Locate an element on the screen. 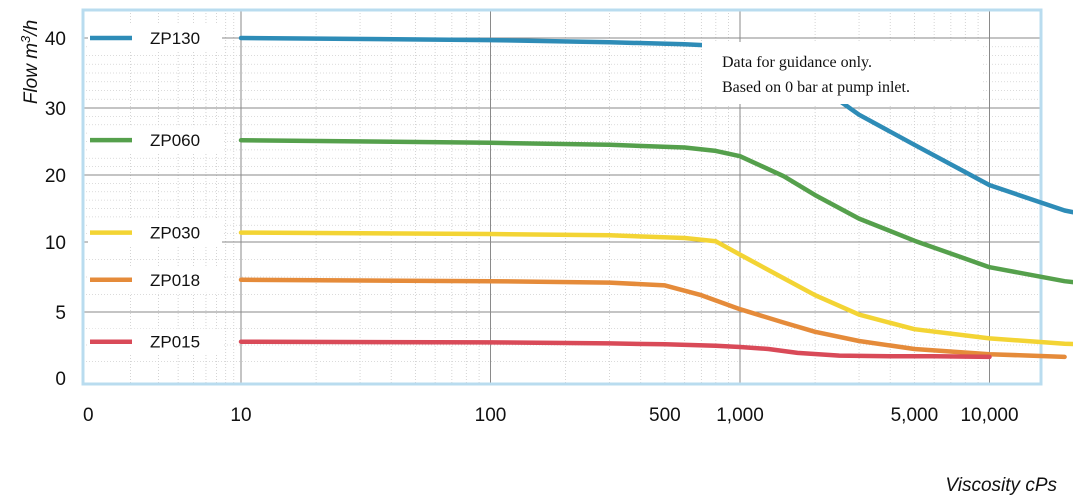 Image resolution: width=1073 pixels, height=499 pixels. x-tick-label: 10 is located at coordinates (240, 415).